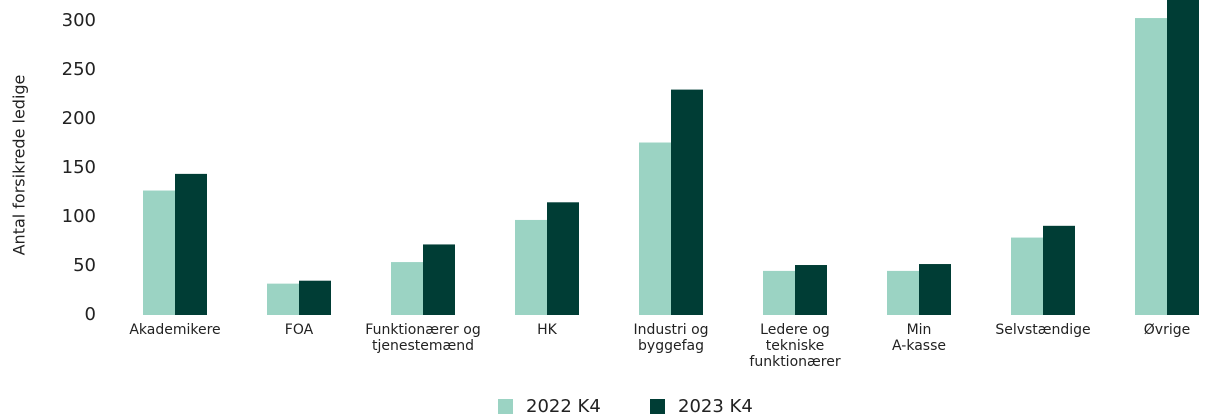 The image size is (1209, 417). What do you see at coordinates (1167, 330) in the screenshot?
I see `x-tick-label: Øvrige` at bounding box center [1167, 330].